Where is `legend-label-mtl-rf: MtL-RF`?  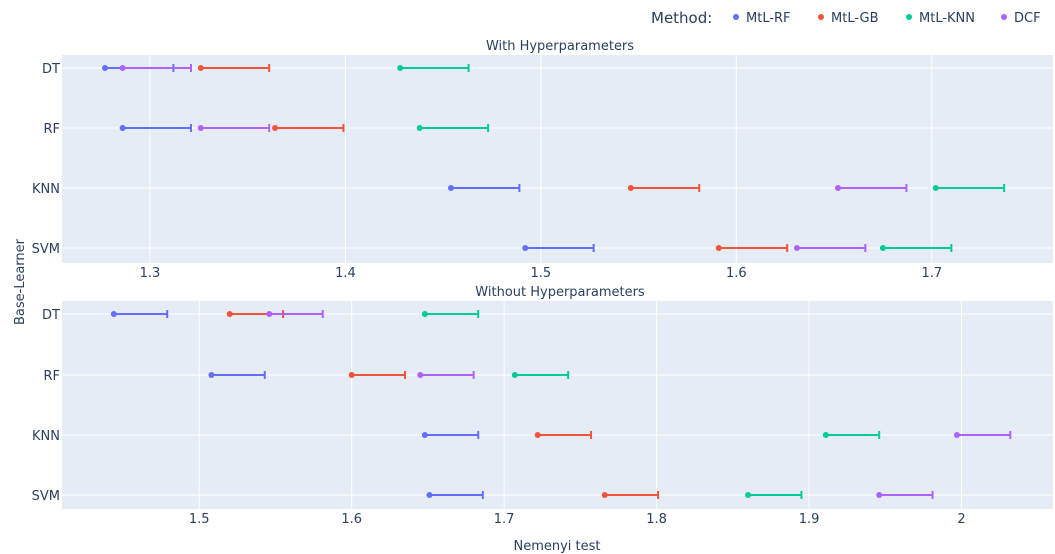
legend-label-mtl-rf: MtL-RF is located at coordinates (768, 18).